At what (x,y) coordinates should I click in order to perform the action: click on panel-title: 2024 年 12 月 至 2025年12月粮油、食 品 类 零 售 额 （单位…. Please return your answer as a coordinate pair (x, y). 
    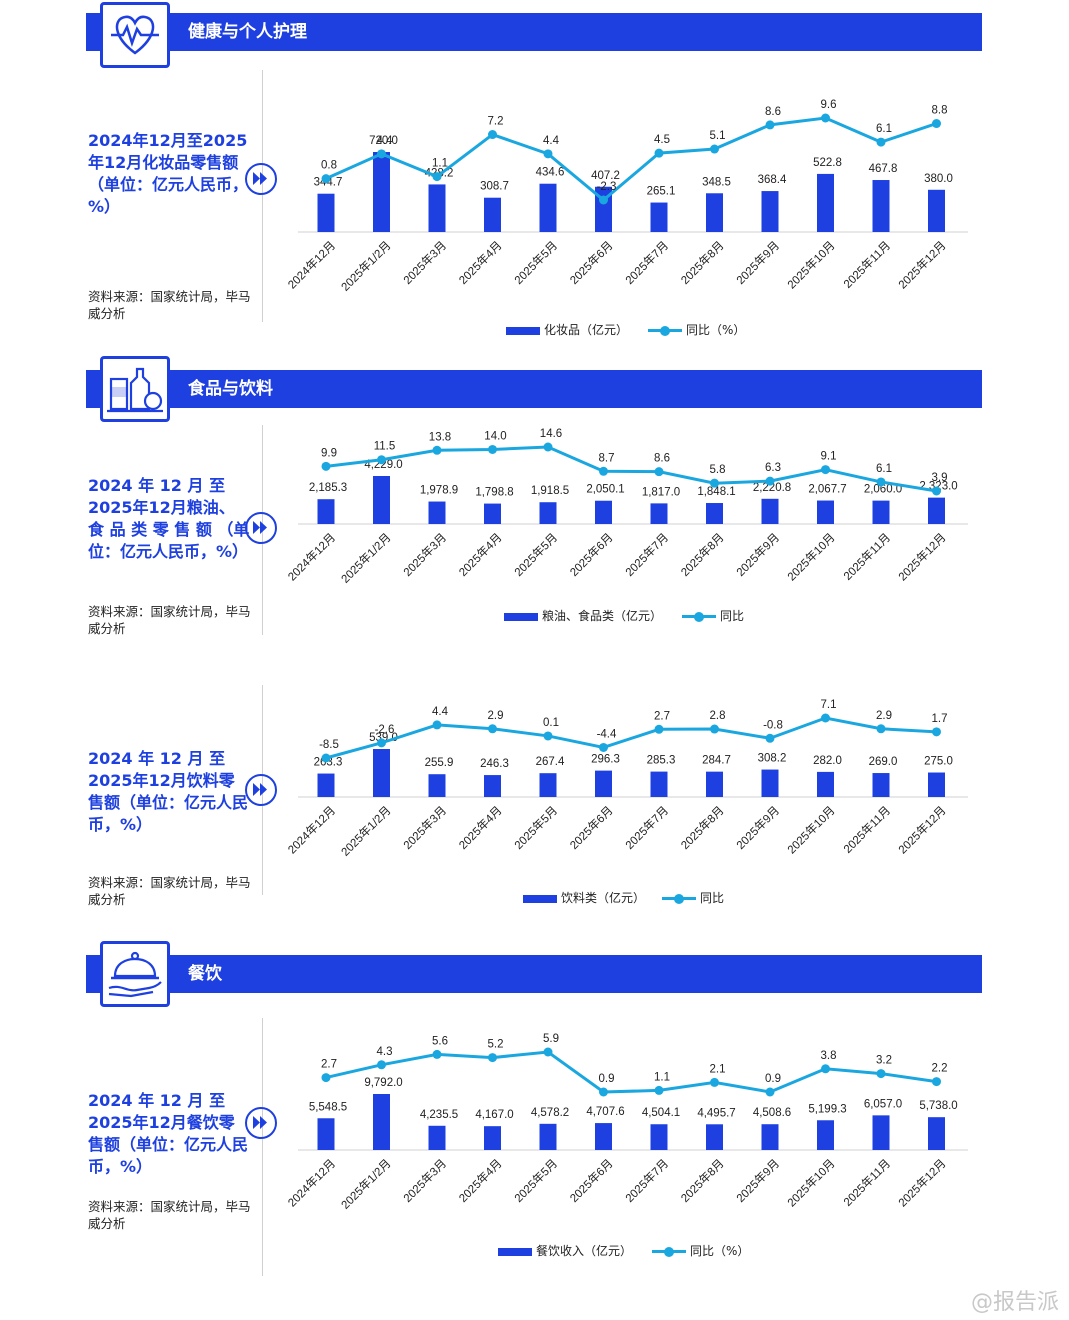
    Looking at the image, I should click on (169, 518).